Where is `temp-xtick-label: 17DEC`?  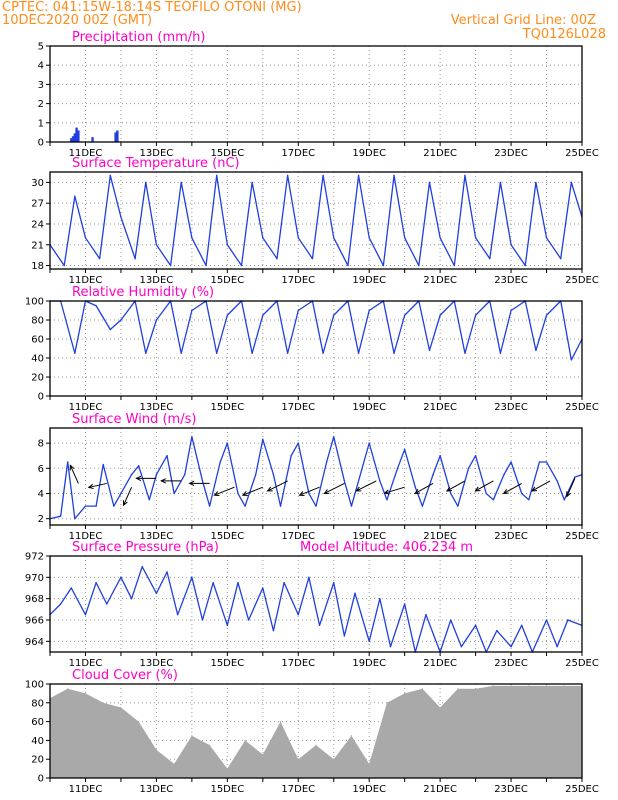 temp-xtick-label: 17DEC is located at coordinates (298, 280).